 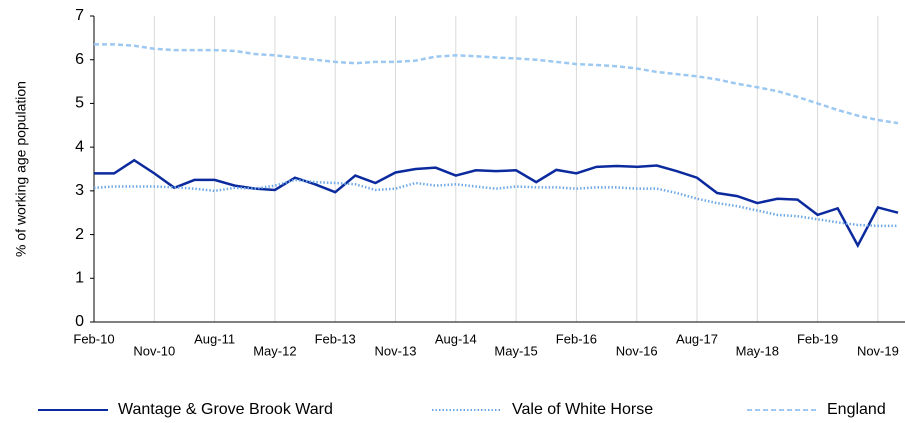 I want to click on series-line, so click(x=495, y=203).